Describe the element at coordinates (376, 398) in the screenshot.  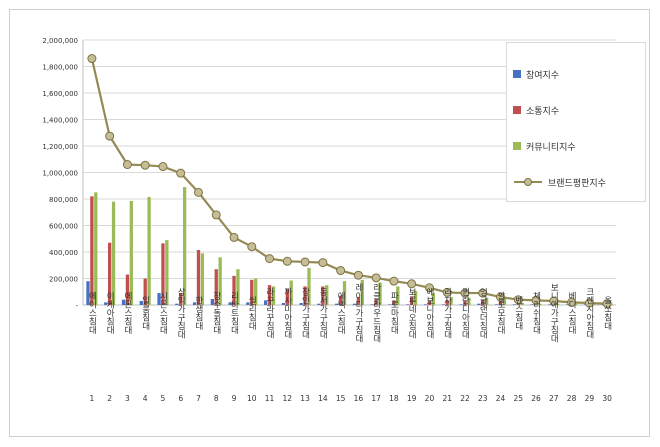
I see `x-index-label: 17` at that location.